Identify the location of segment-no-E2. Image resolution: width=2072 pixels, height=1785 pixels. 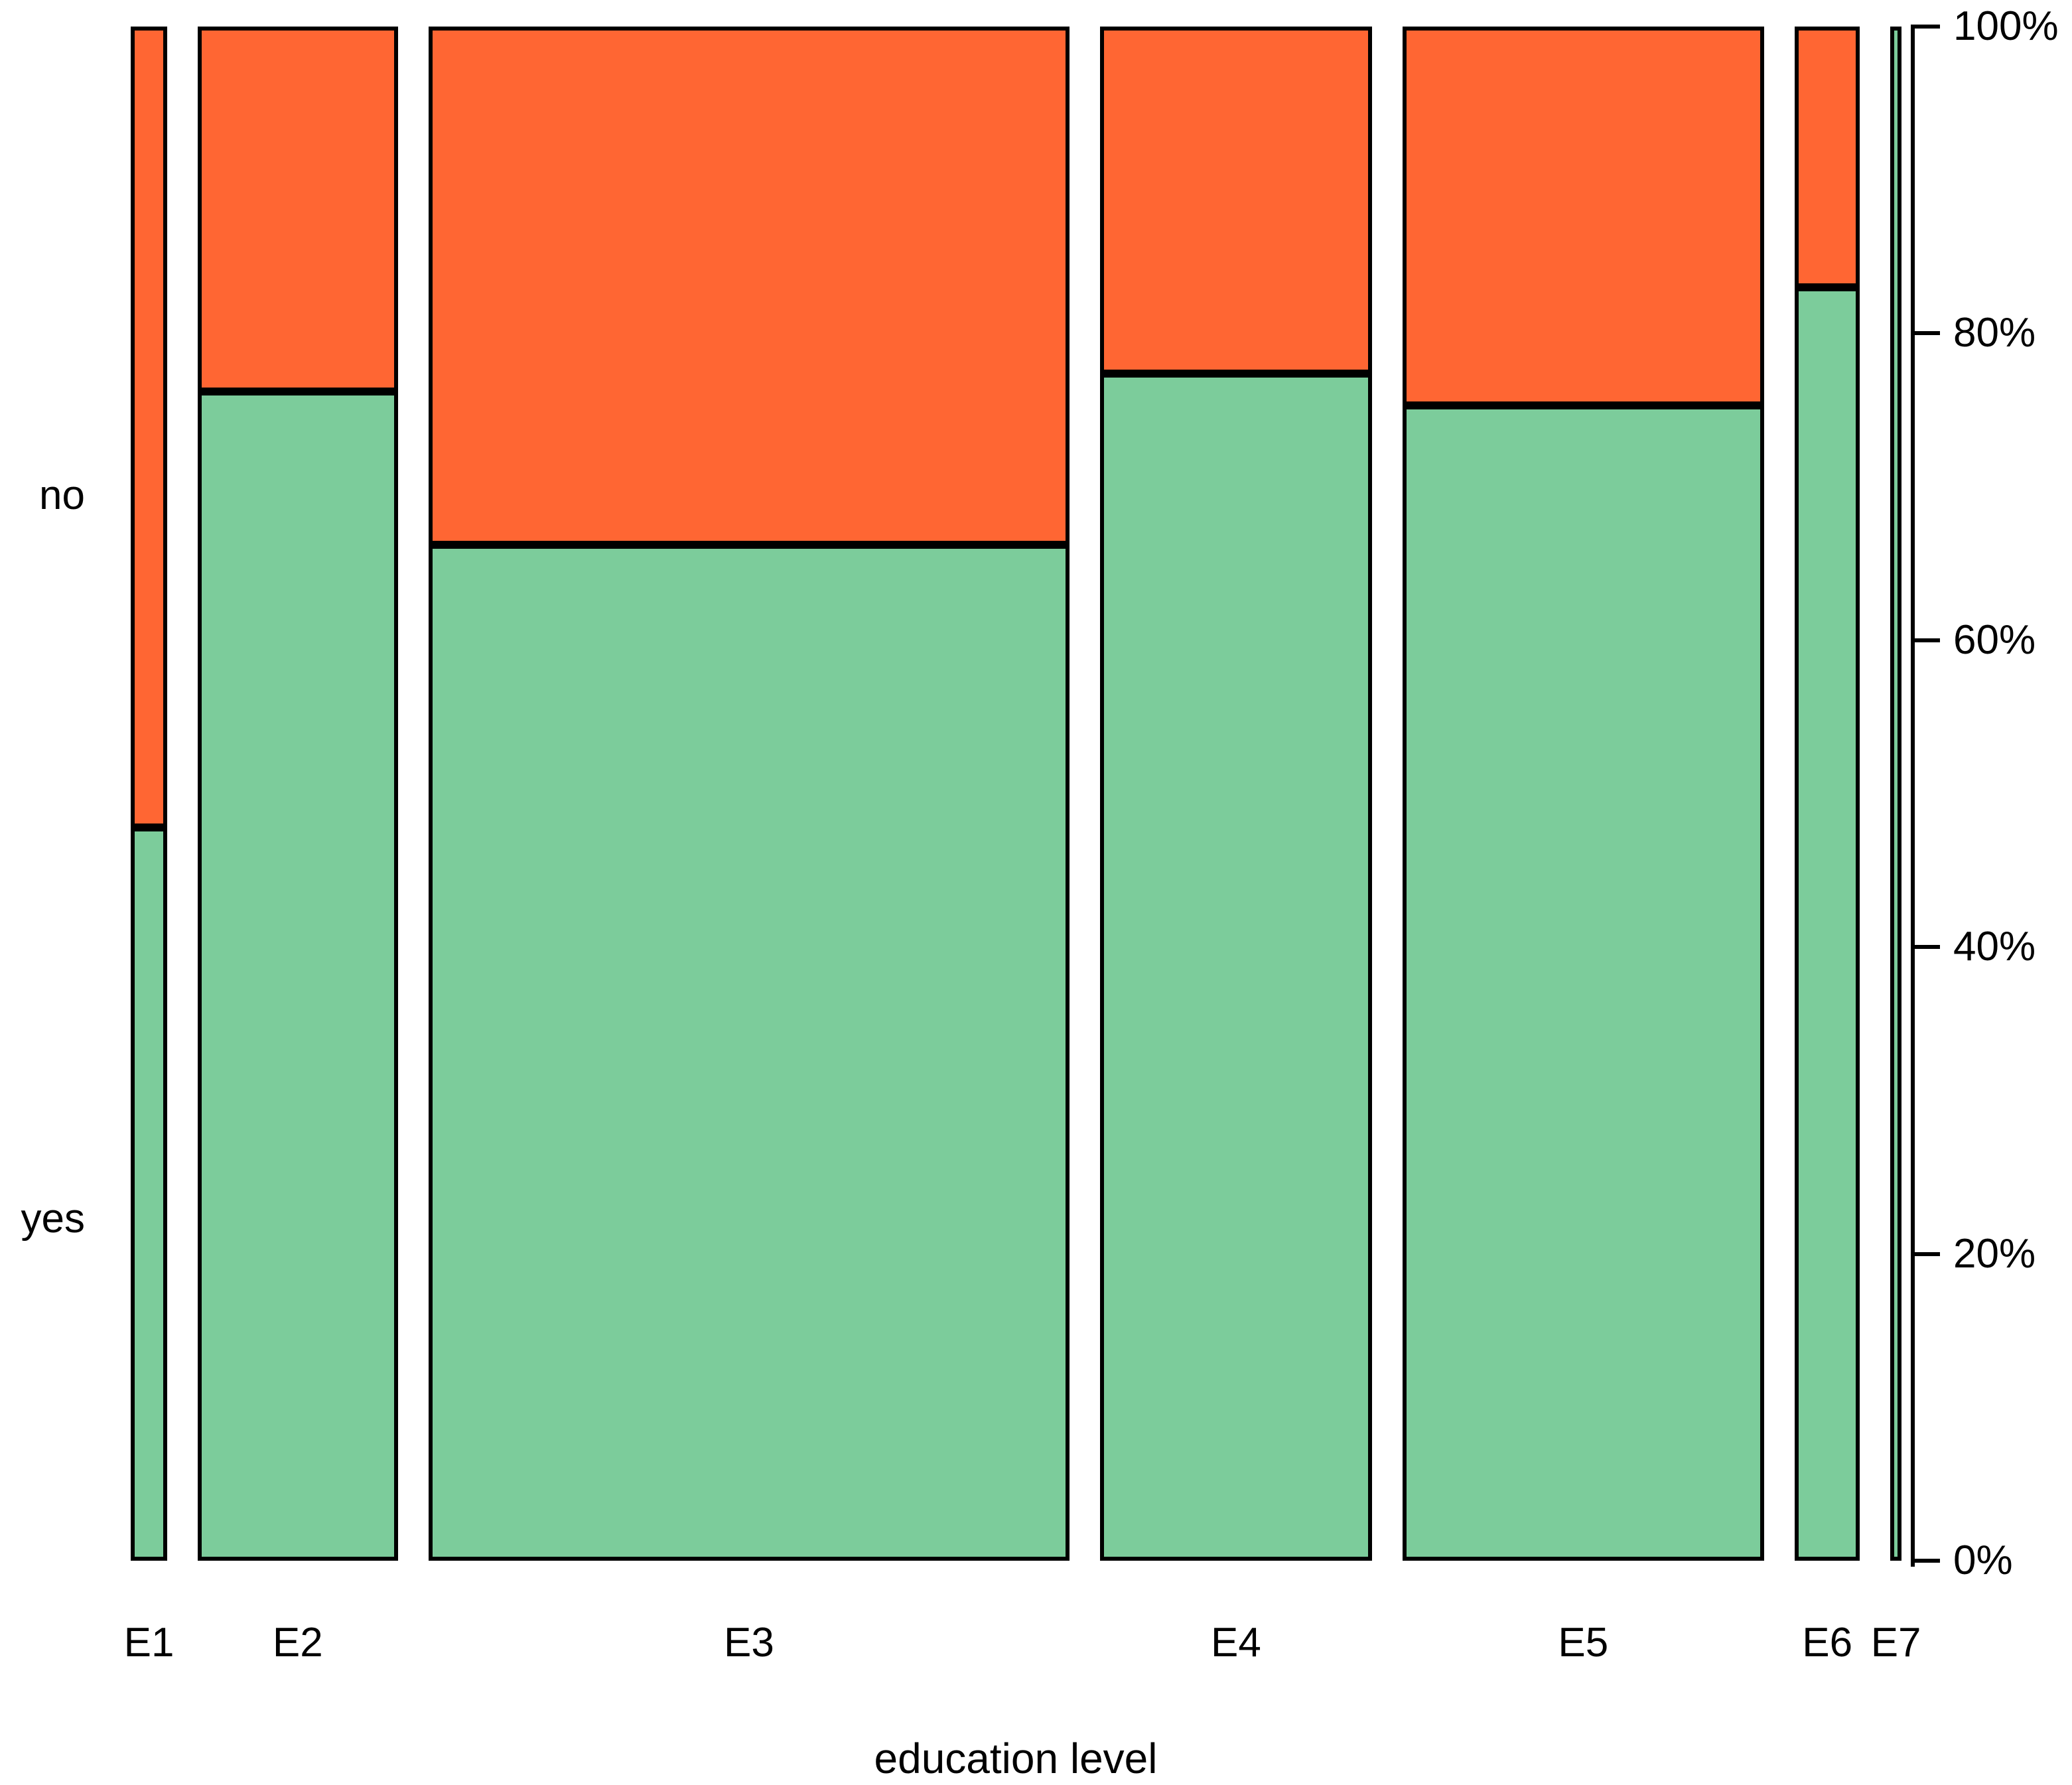
(298, 209).